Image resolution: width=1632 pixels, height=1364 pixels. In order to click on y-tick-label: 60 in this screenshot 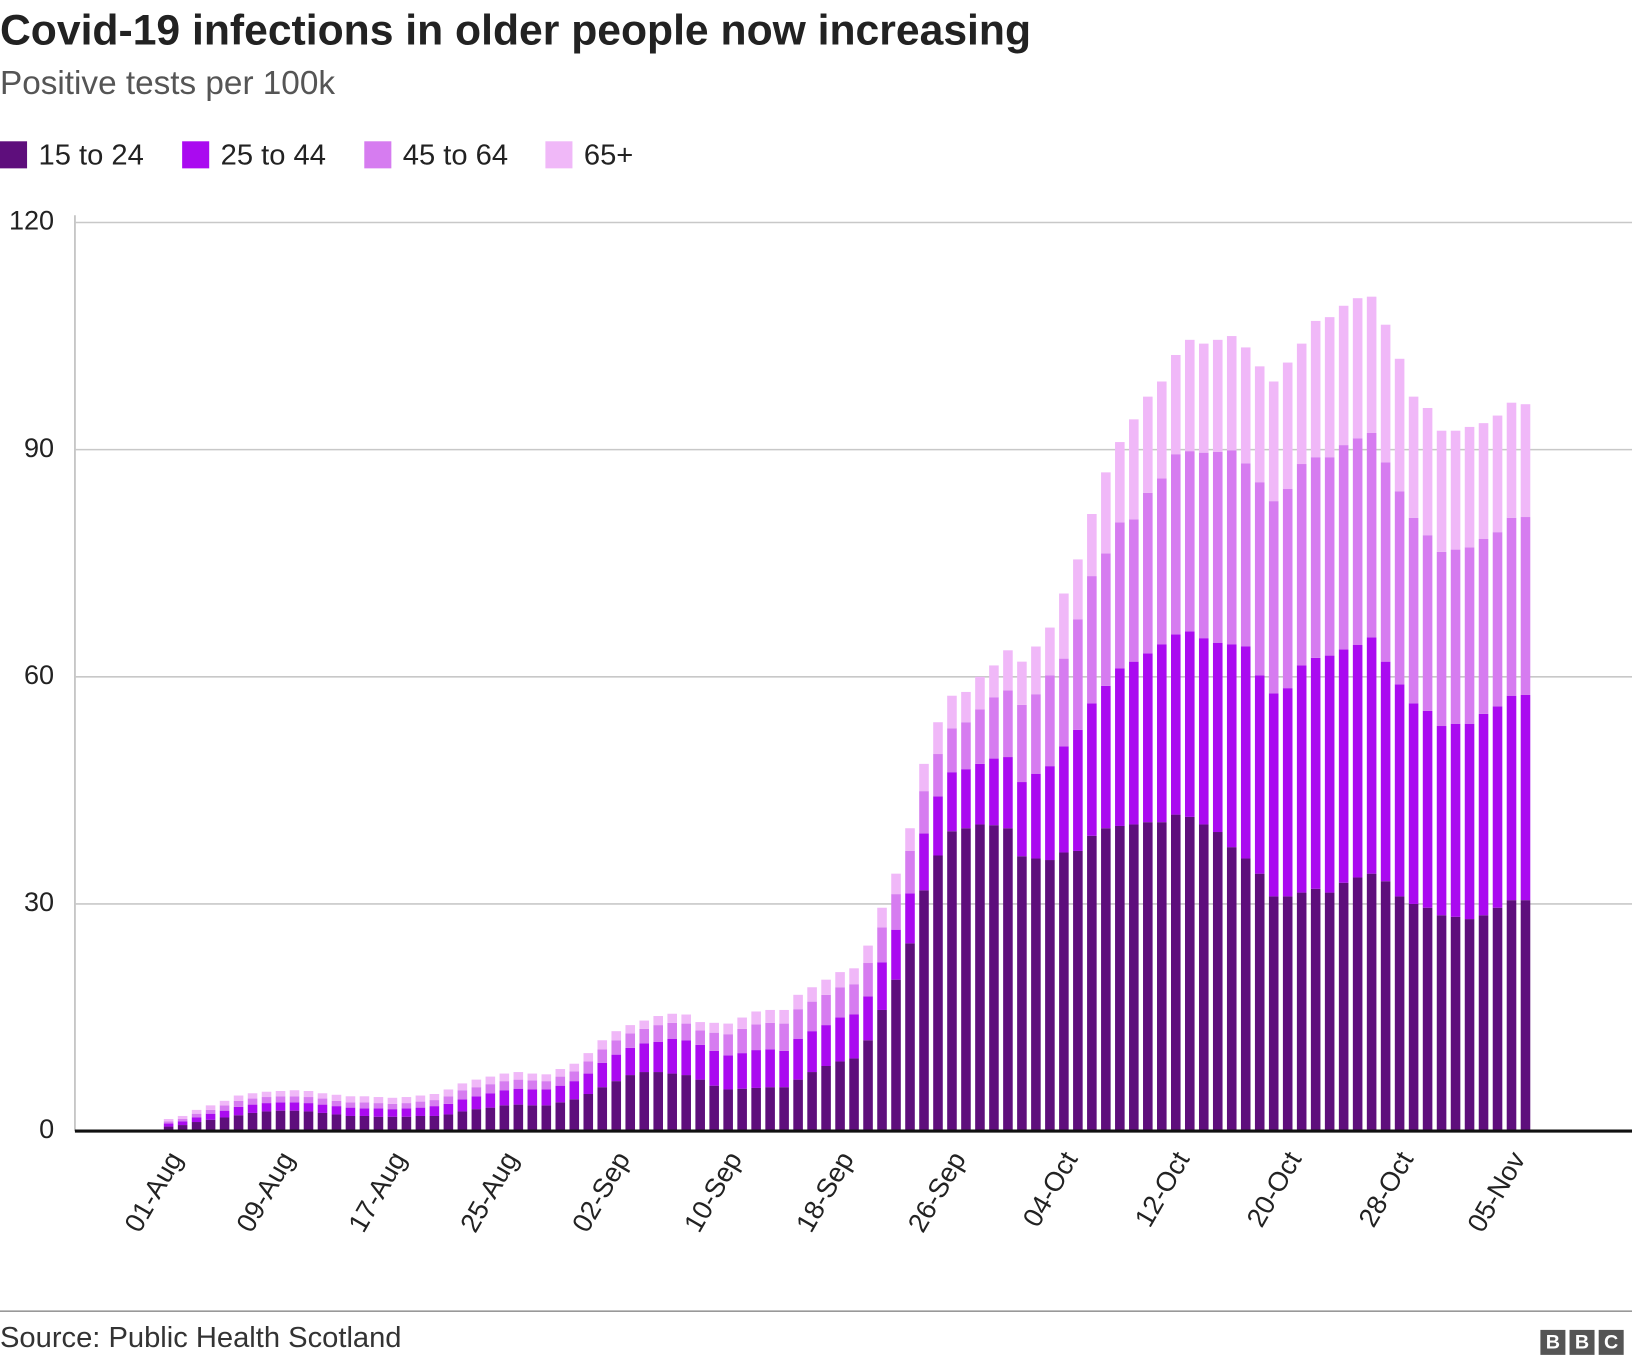, I will do `click(39, 675)`.